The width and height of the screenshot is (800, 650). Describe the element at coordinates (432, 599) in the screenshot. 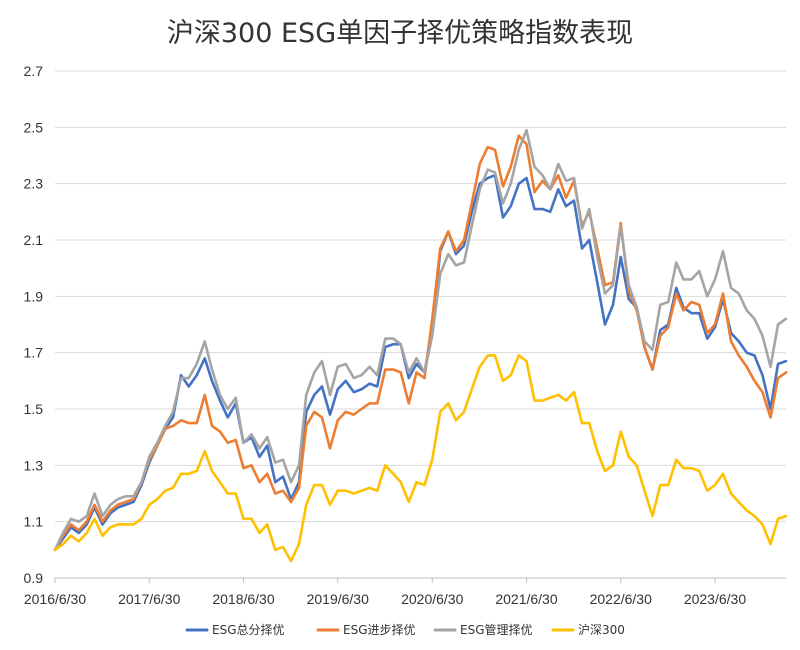

I see `x-tick-label: 2020/6/30` at that location.